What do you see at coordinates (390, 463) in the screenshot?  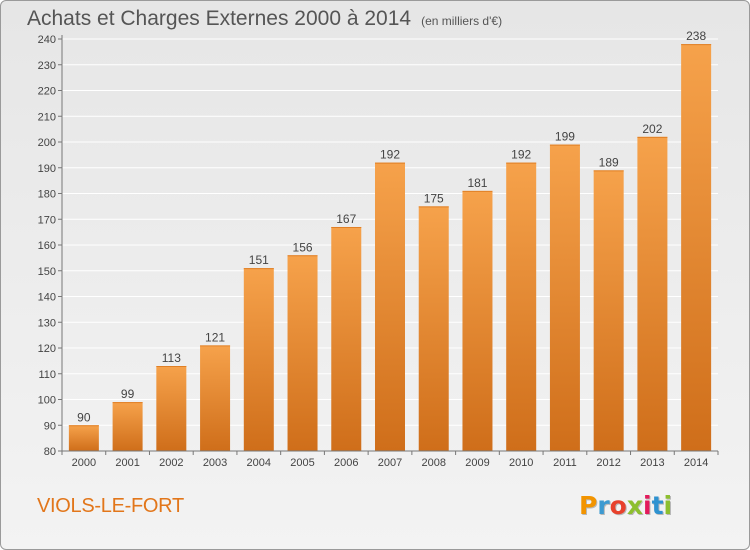 I see `x-tick-label-2007: 2007` at bounding box center [390, 463].